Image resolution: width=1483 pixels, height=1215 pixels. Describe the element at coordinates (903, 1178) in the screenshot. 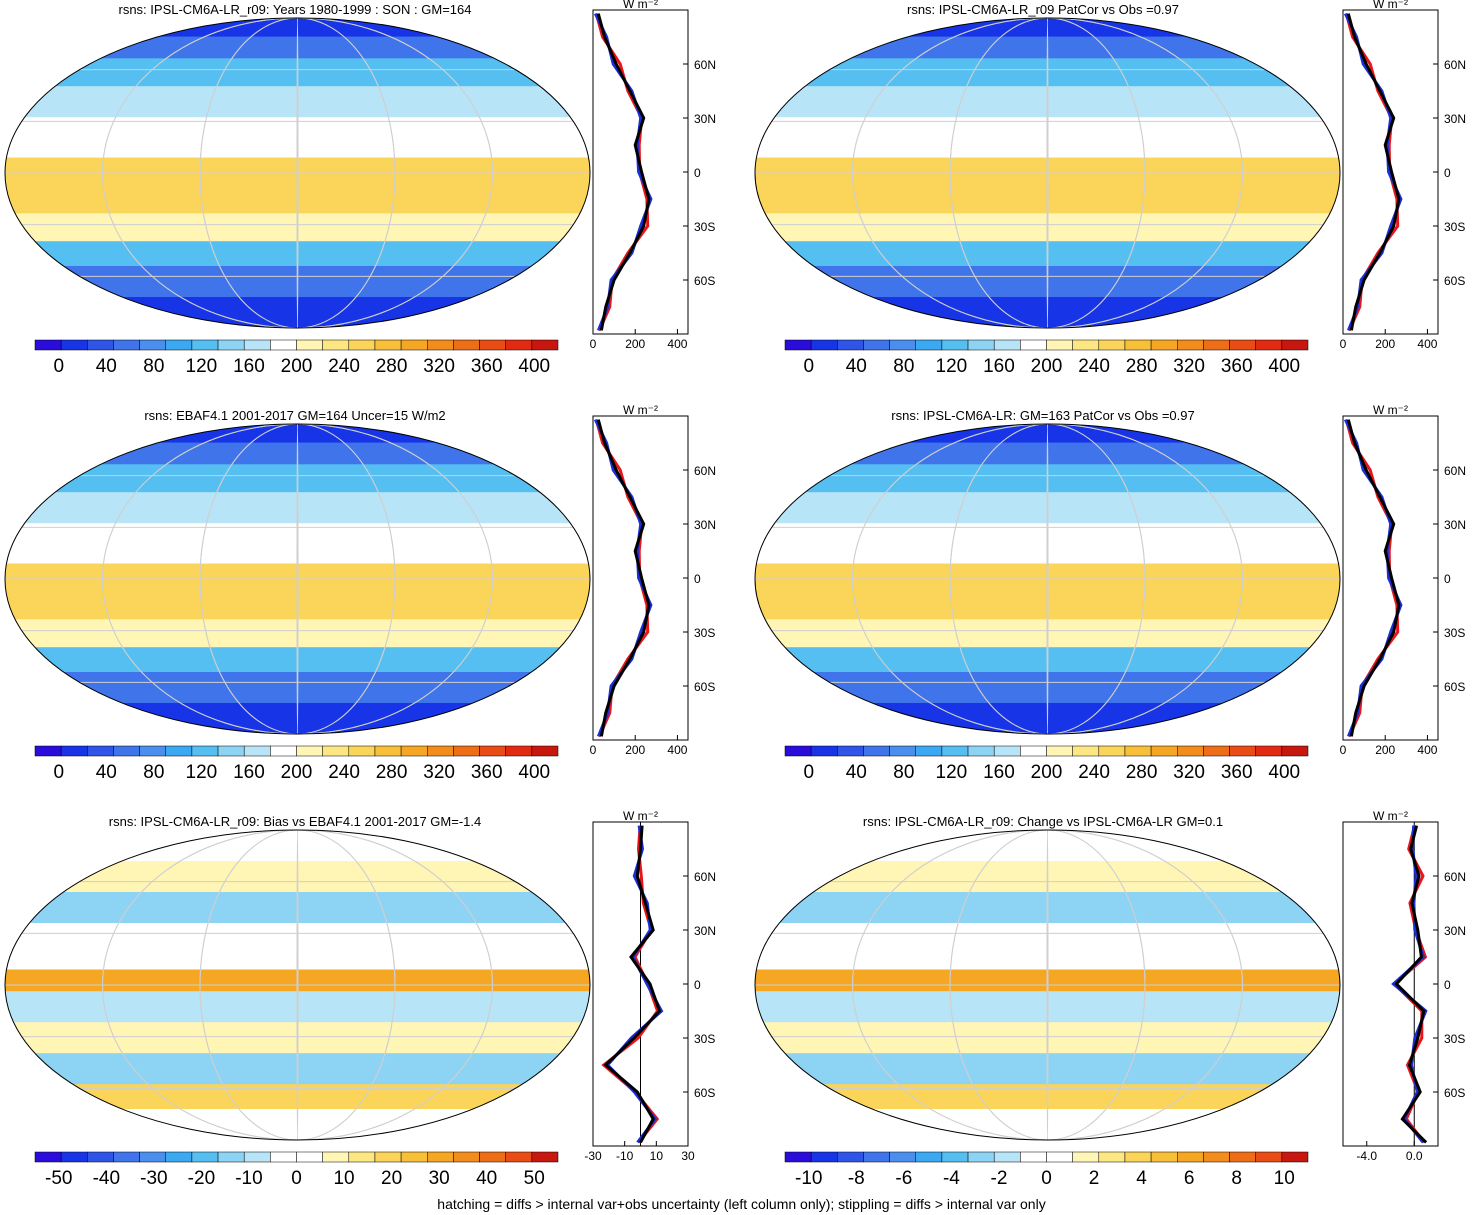

I see `colorbar-tick-label: -6` at that location.